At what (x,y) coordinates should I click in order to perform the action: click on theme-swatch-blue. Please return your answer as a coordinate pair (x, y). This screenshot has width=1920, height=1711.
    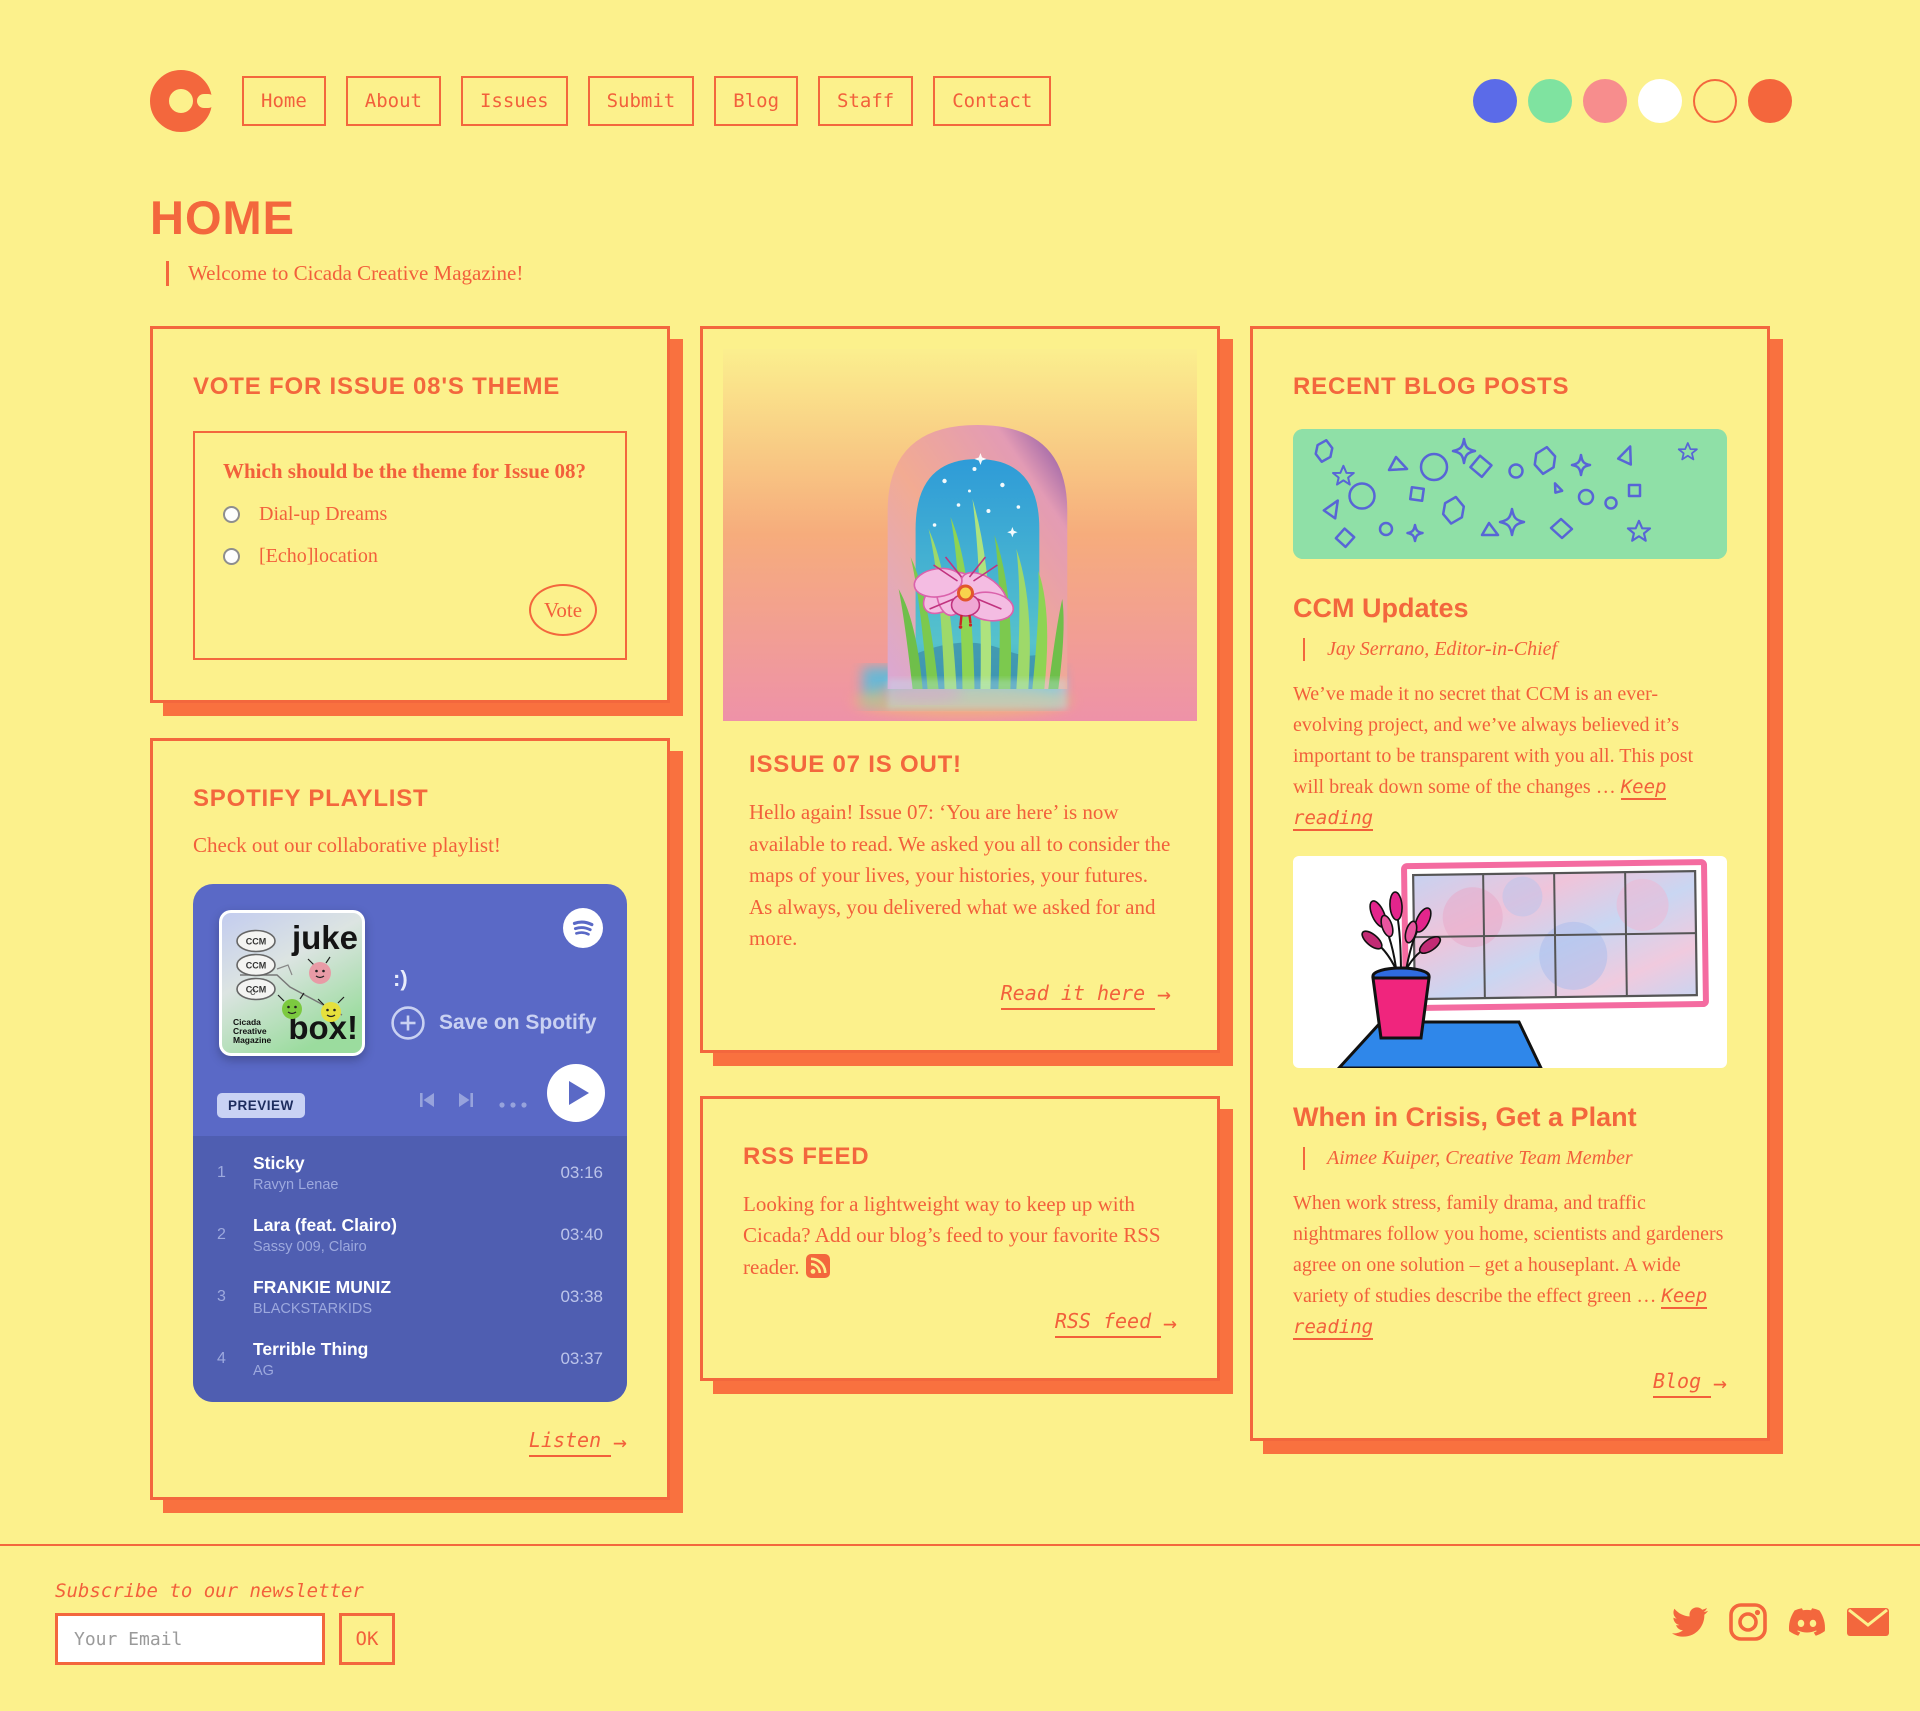
    Looking at the image, I should click on (1495, 101).